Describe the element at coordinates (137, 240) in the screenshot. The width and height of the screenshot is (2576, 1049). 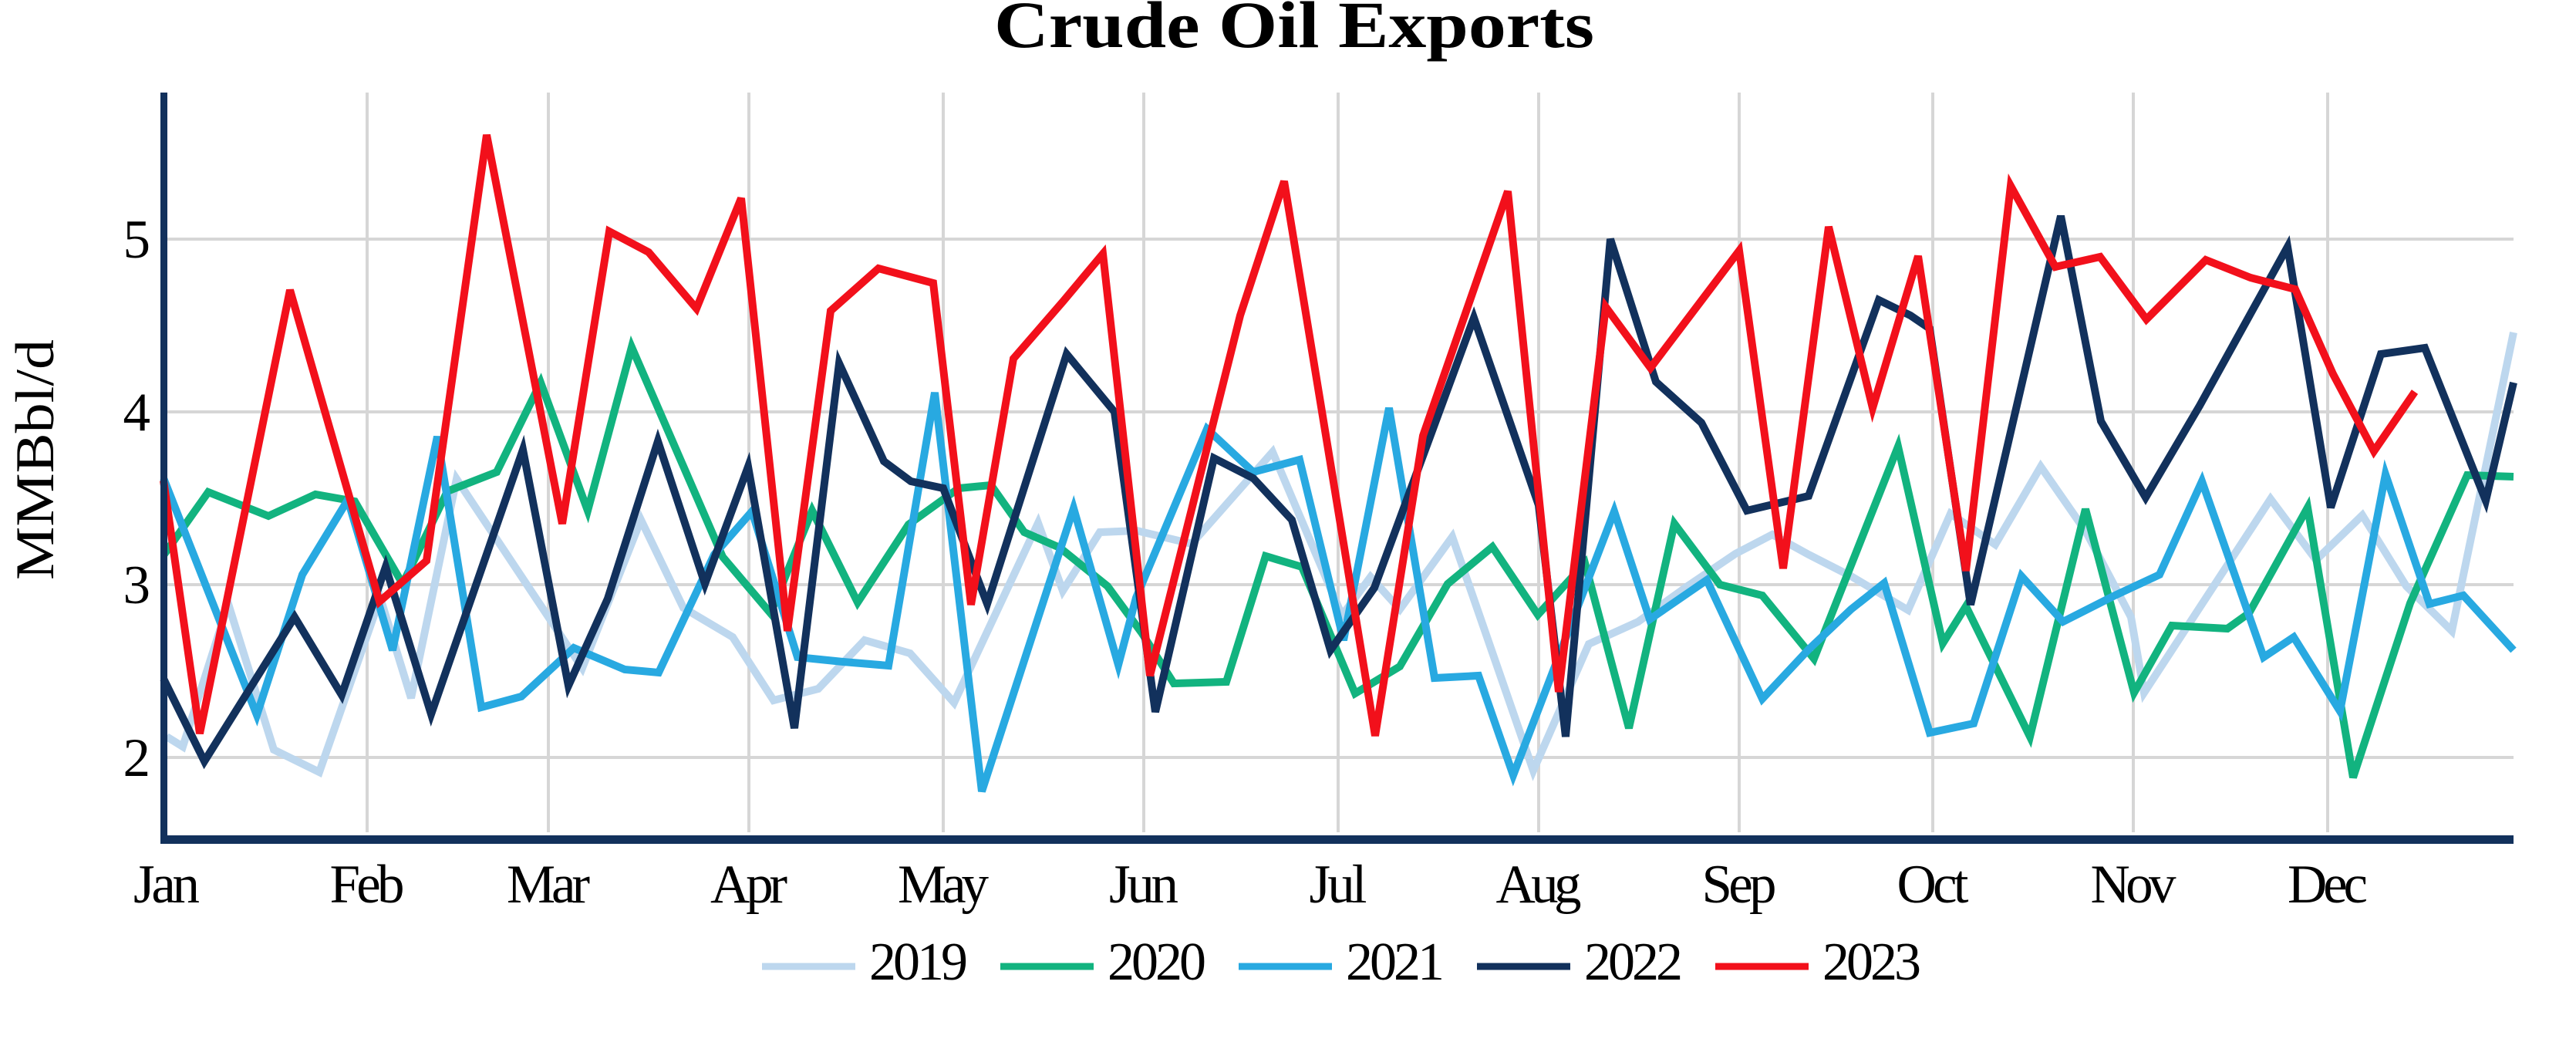
I see `svg-text: 5` at that location.